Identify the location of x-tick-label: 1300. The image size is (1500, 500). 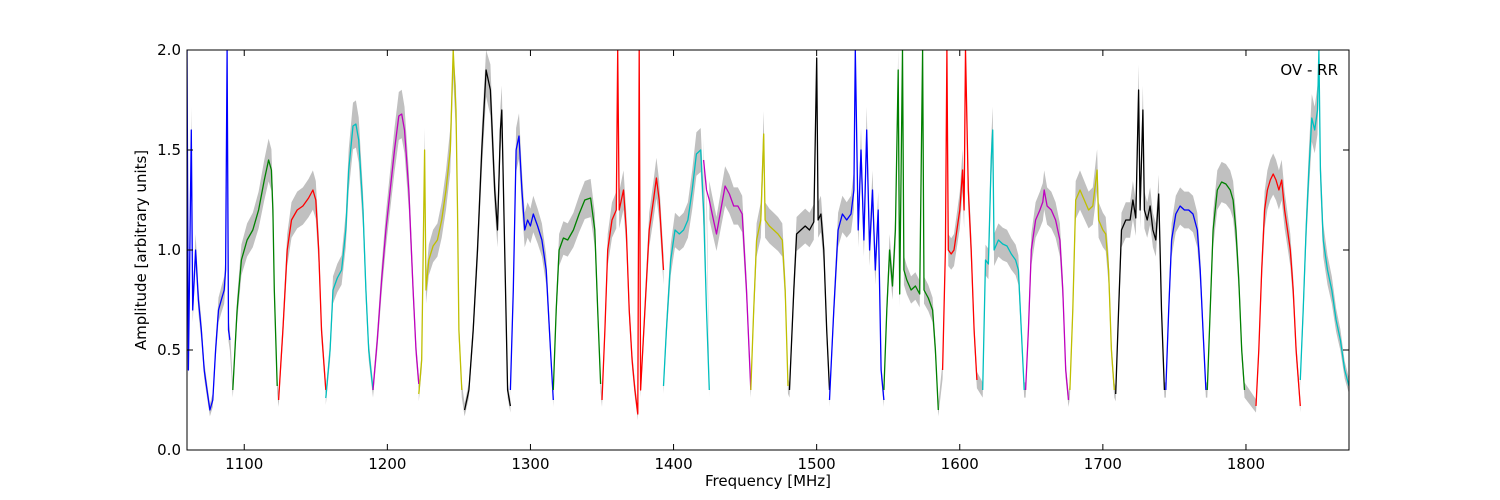
(530, 464).